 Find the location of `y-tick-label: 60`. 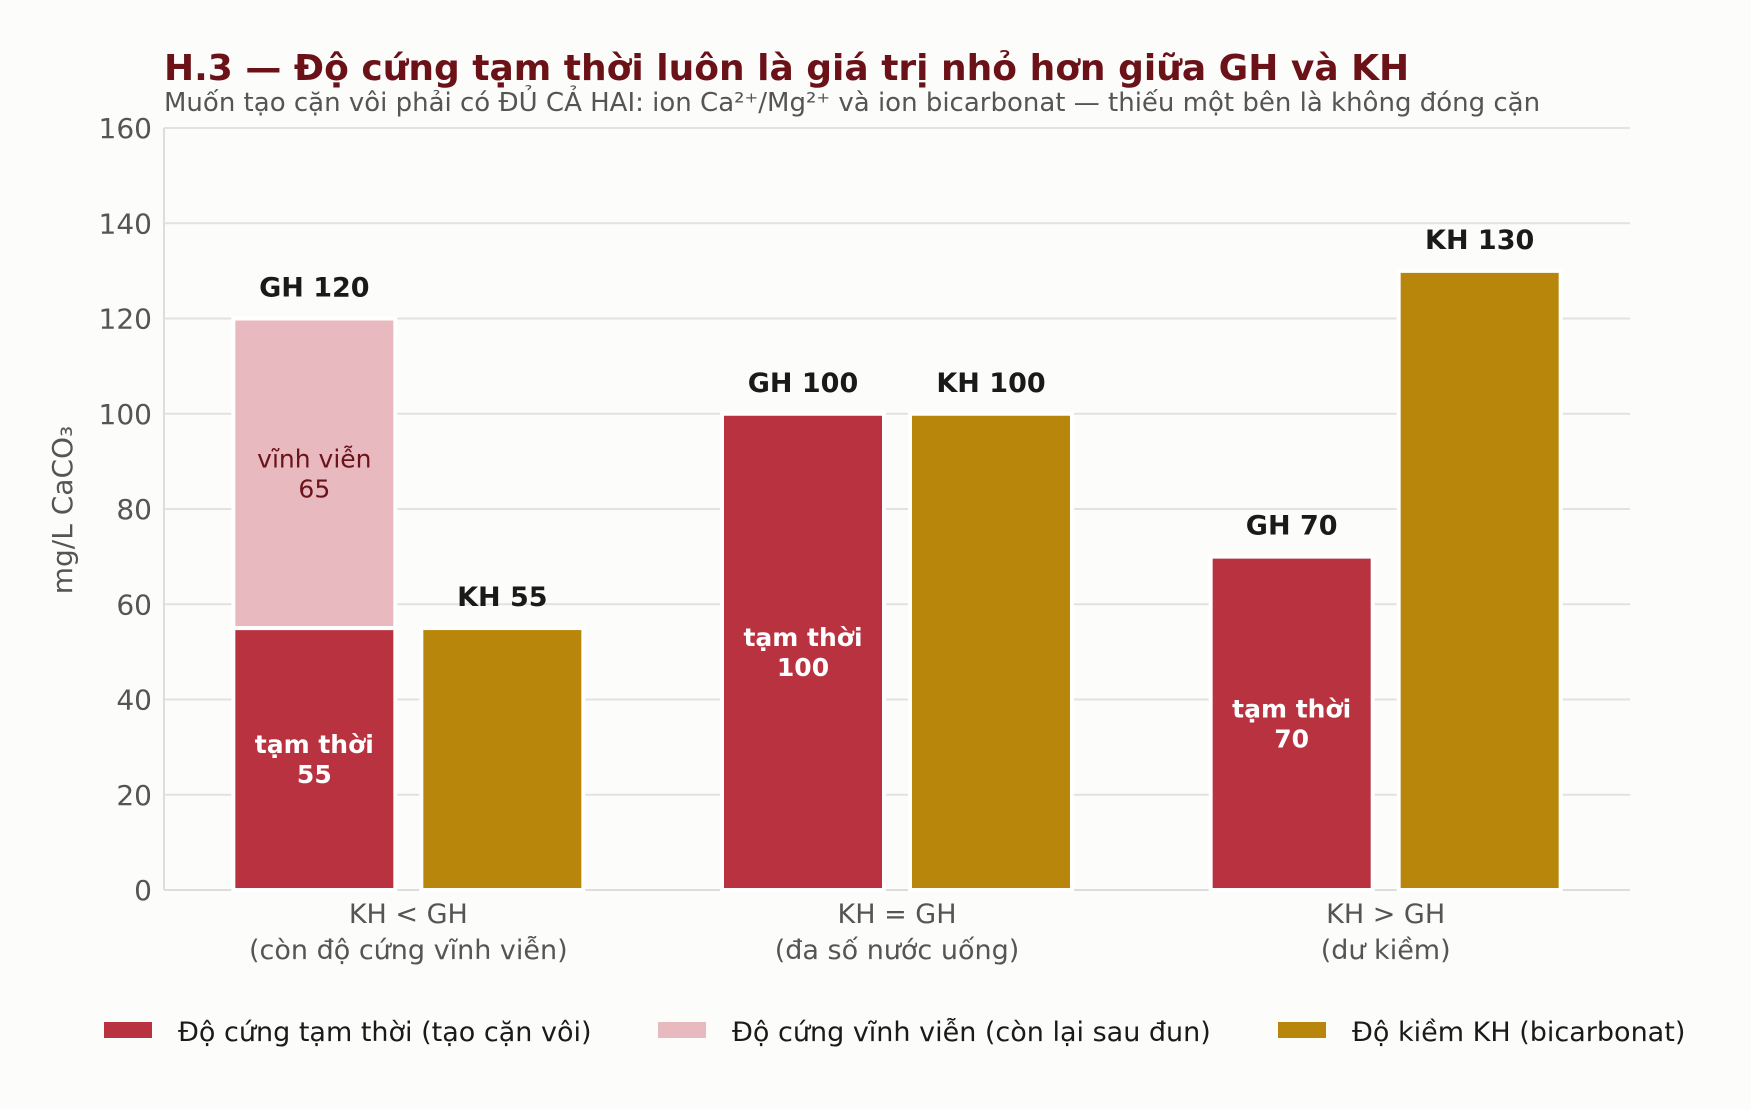

y-tick-label: 60 is located at coordinates (134, 604).